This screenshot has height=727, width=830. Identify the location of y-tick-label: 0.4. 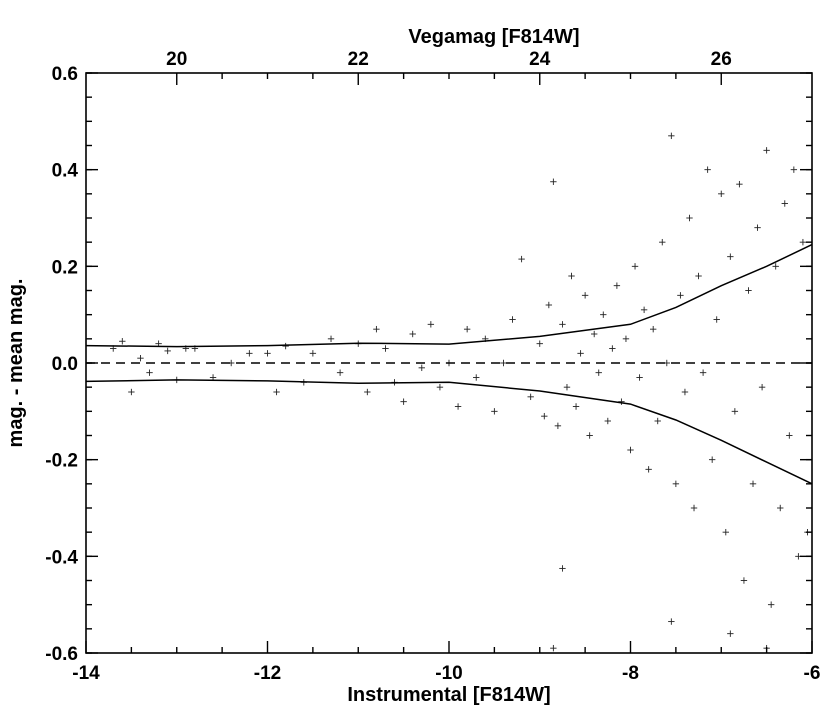
(65, 171).